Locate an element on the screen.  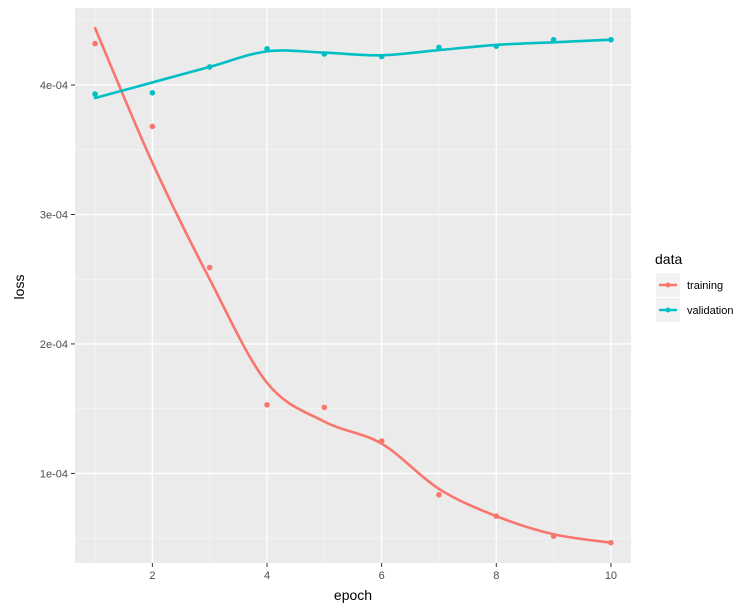
y-tick-label: 2e-04 is located at coordinates (54, 345).